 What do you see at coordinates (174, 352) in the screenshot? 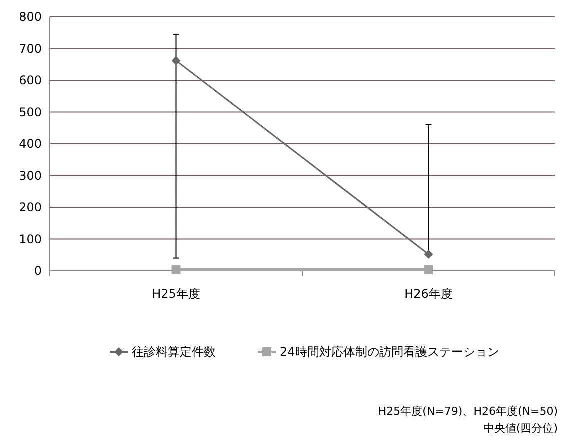
I see `legend-label: 往診料算定件数` at bounding box center [174, 352].